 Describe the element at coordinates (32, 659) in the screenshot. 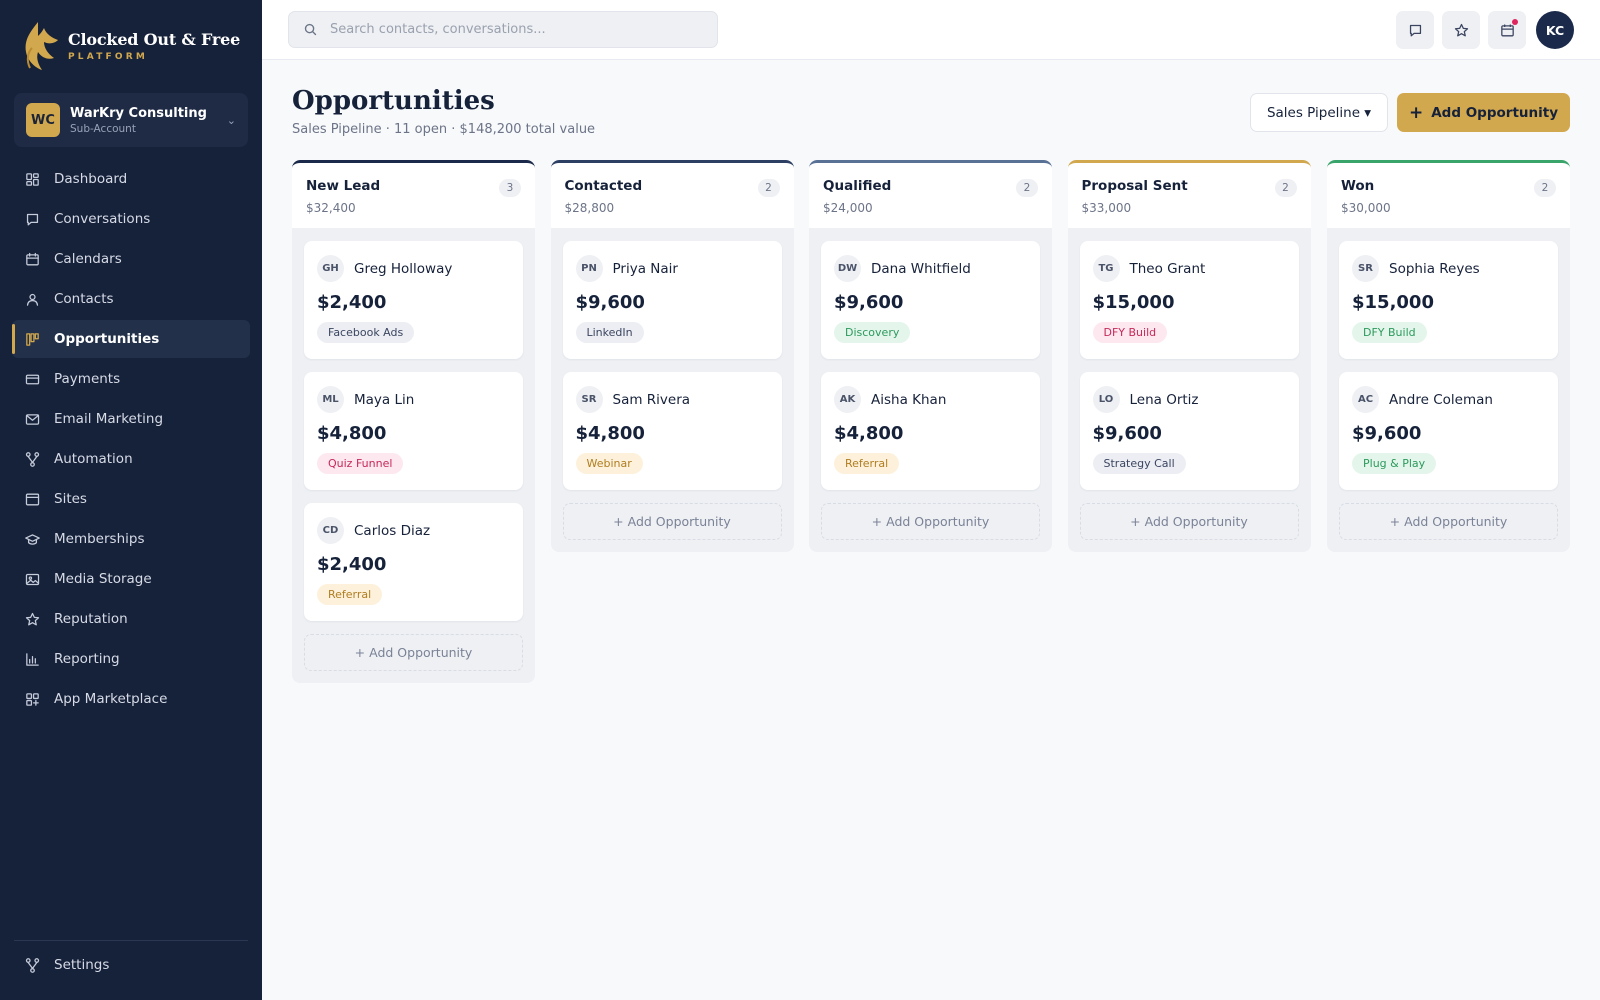

I see `bar-chart-icon` at that location.